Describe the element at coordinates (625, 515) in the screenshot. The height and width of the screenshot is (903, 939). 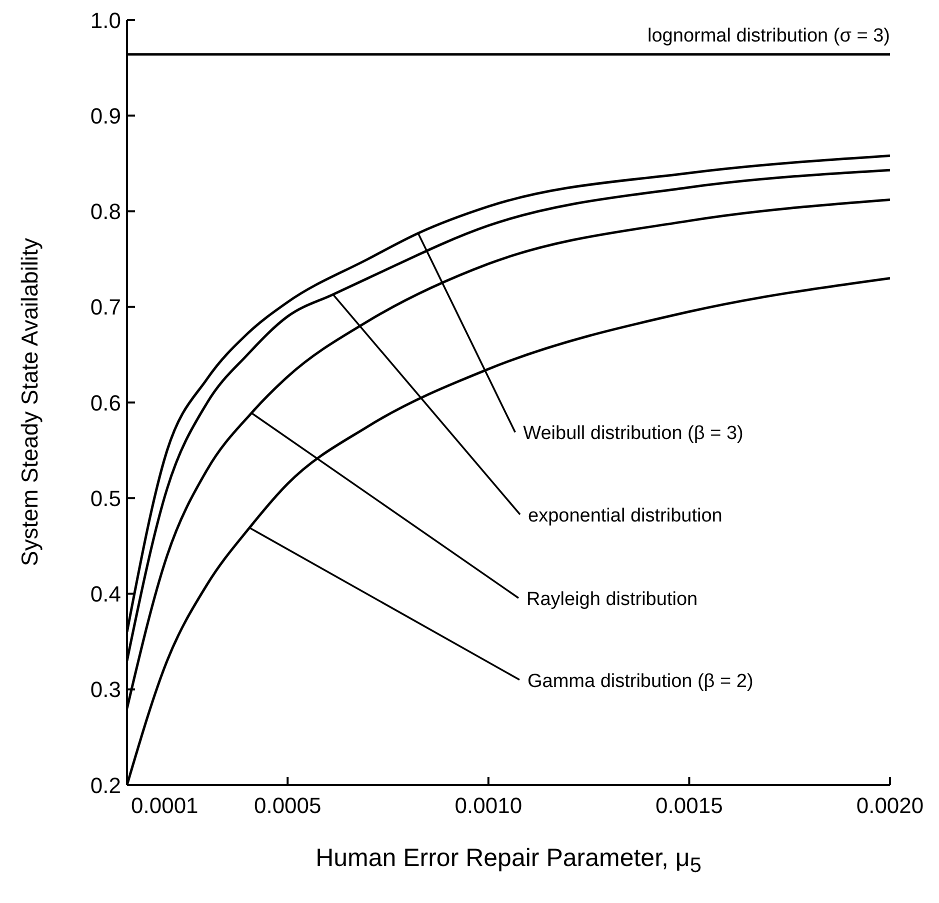
I see `annotation: exponential distribution` at that location.